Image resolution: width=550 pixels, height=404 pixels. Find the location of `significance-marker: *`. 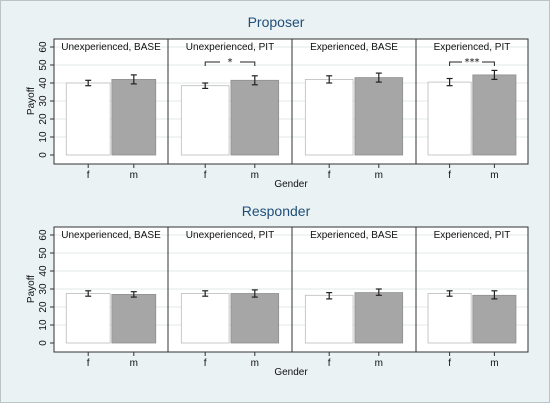

significance-marker: * is located at coordinates (230, 62).